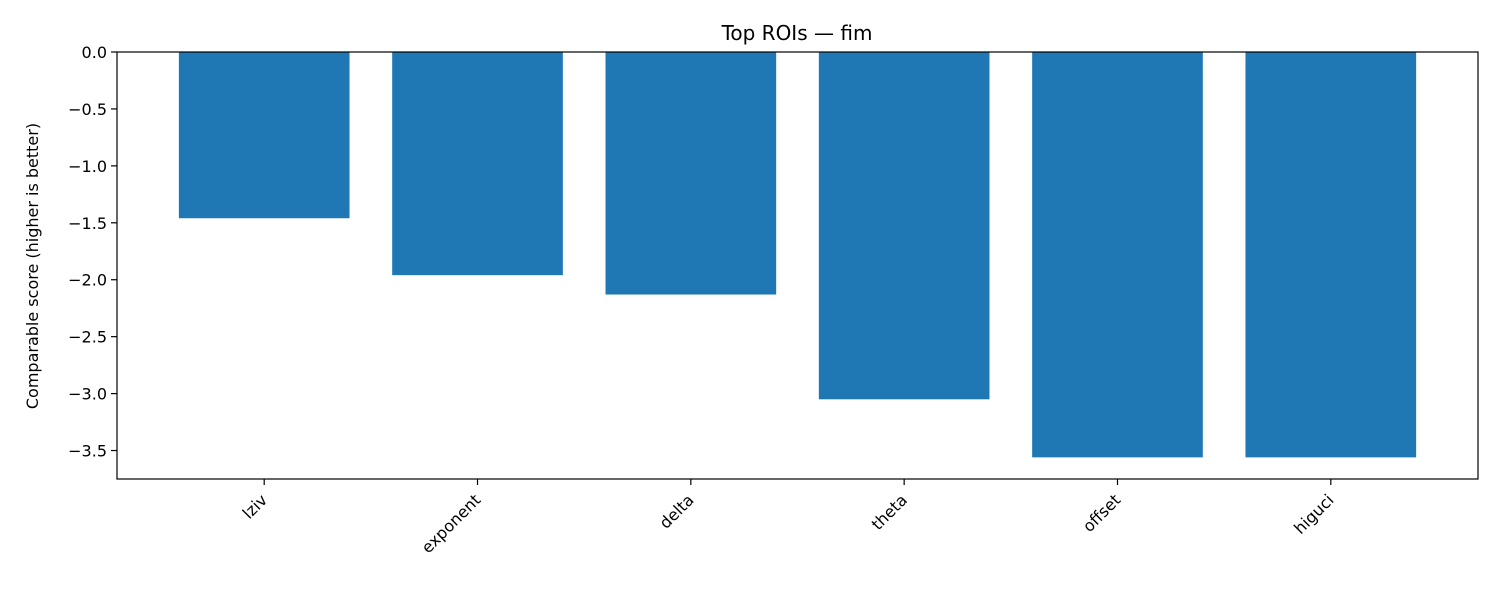 This screenshot has width=1500, height=600. What do you see at coordinates (1313, 513) in the screenshot?
I see `x-tick-label: higuci` at bounding box center [1313, 513].